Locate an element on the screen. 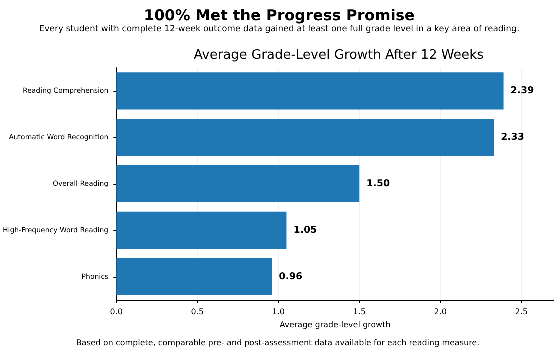 The height and width of the screenshot is (350, 559). text: 1.0 is located at coordinates (278, 312).